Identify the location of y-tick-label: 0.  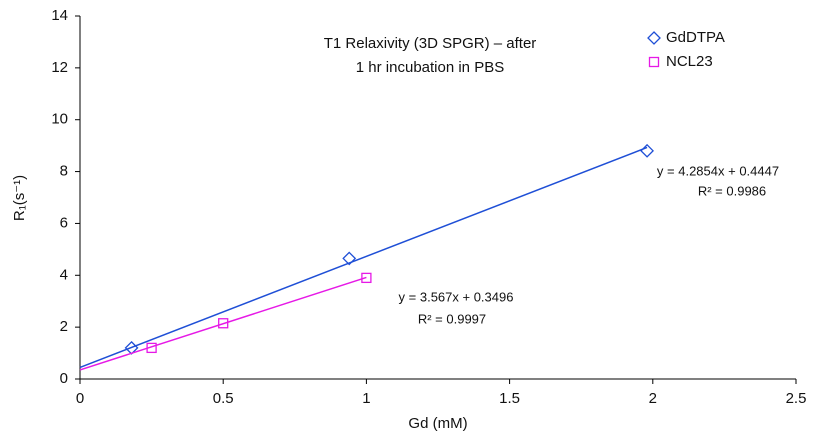
(64, 378).